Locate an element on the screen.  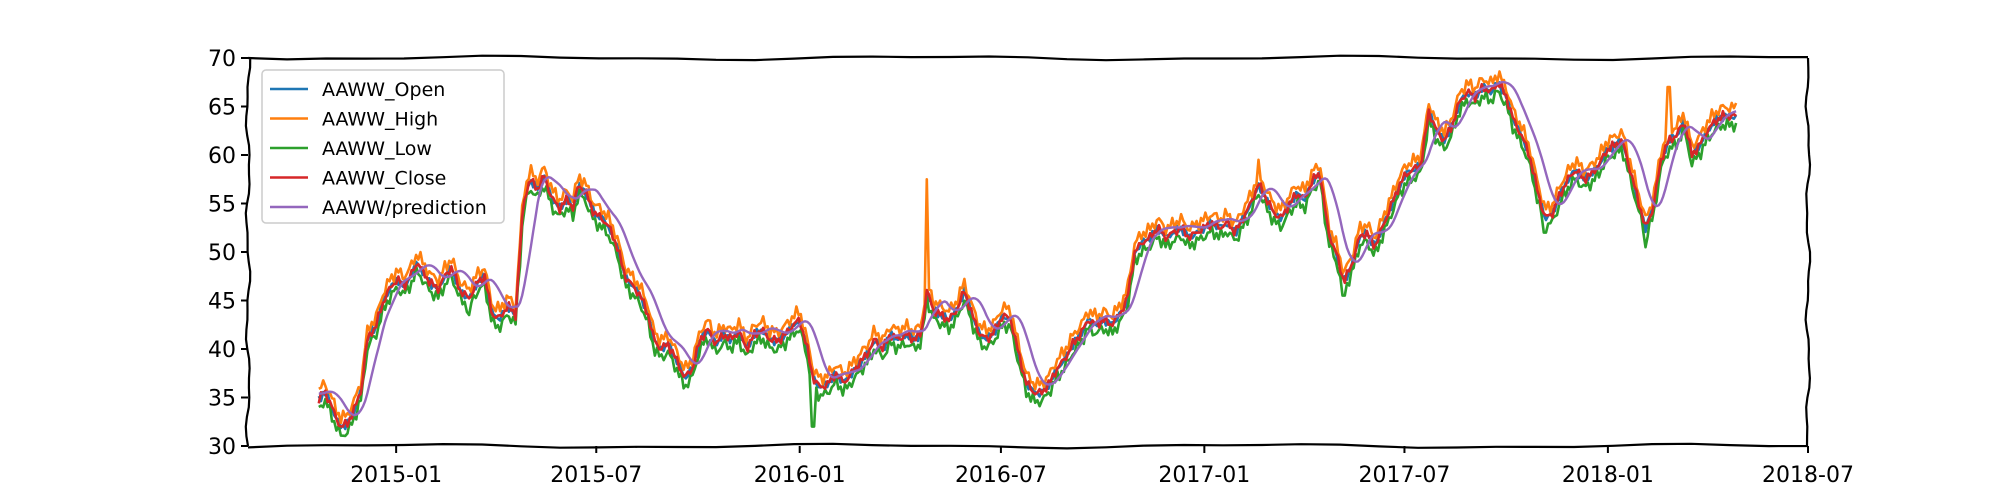
x-tick-label: 2018-07 is located at coordinates (1808, 475).